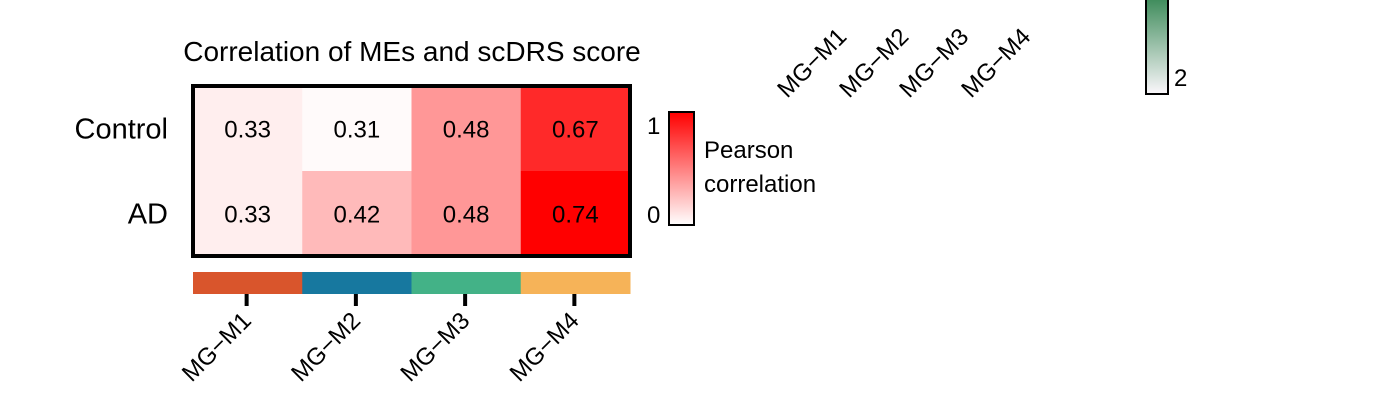  I want to click on heatmap-cell-r1-c3, so click(466, 129).